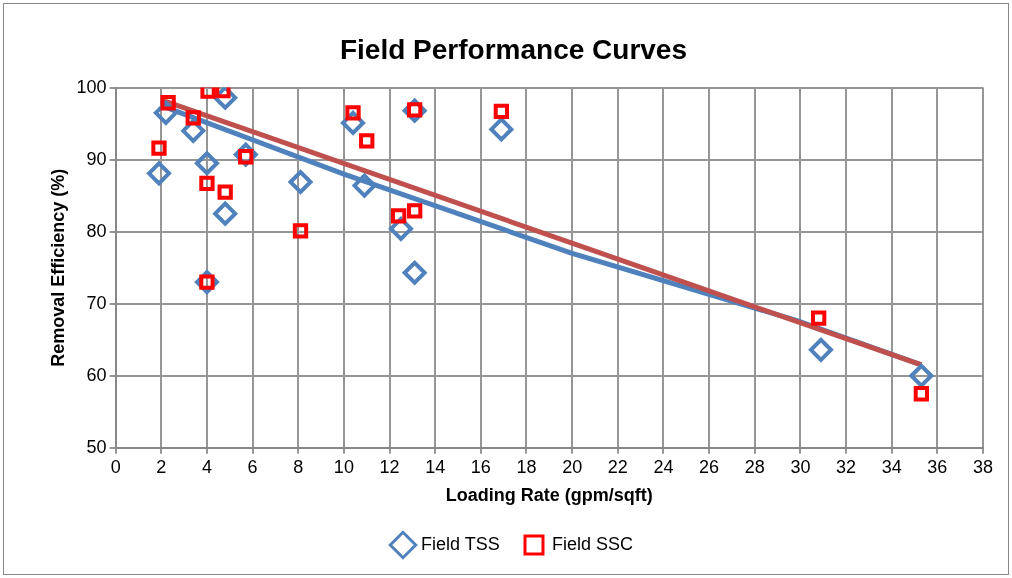 Image resolution: width=1012 pixels, height=578 pixels. What do you see at coordinates (96, 374) in the screenshot?
I see `y-tick-label: 60` at bounding box center [96, 374].